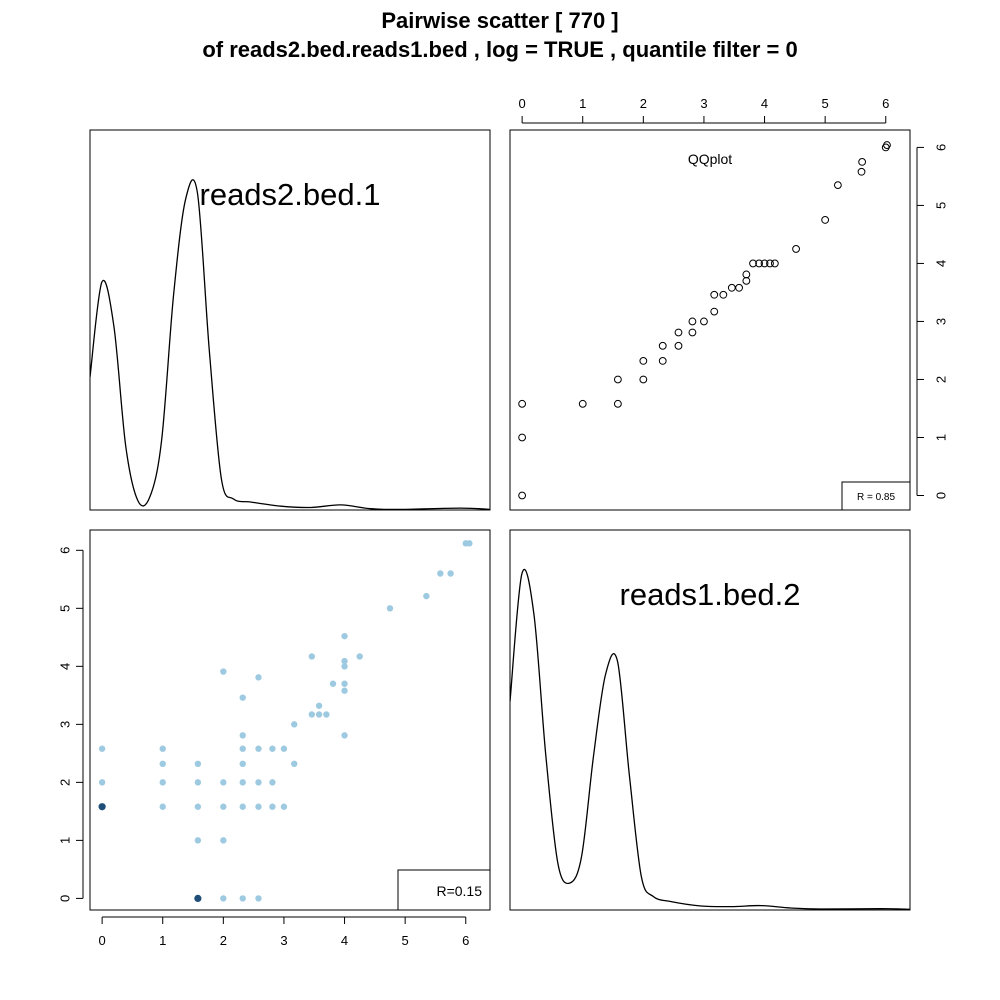 This screenshot has width=1000, height=1000. I want to click on x-tick-label: 2, so click(643, 103).